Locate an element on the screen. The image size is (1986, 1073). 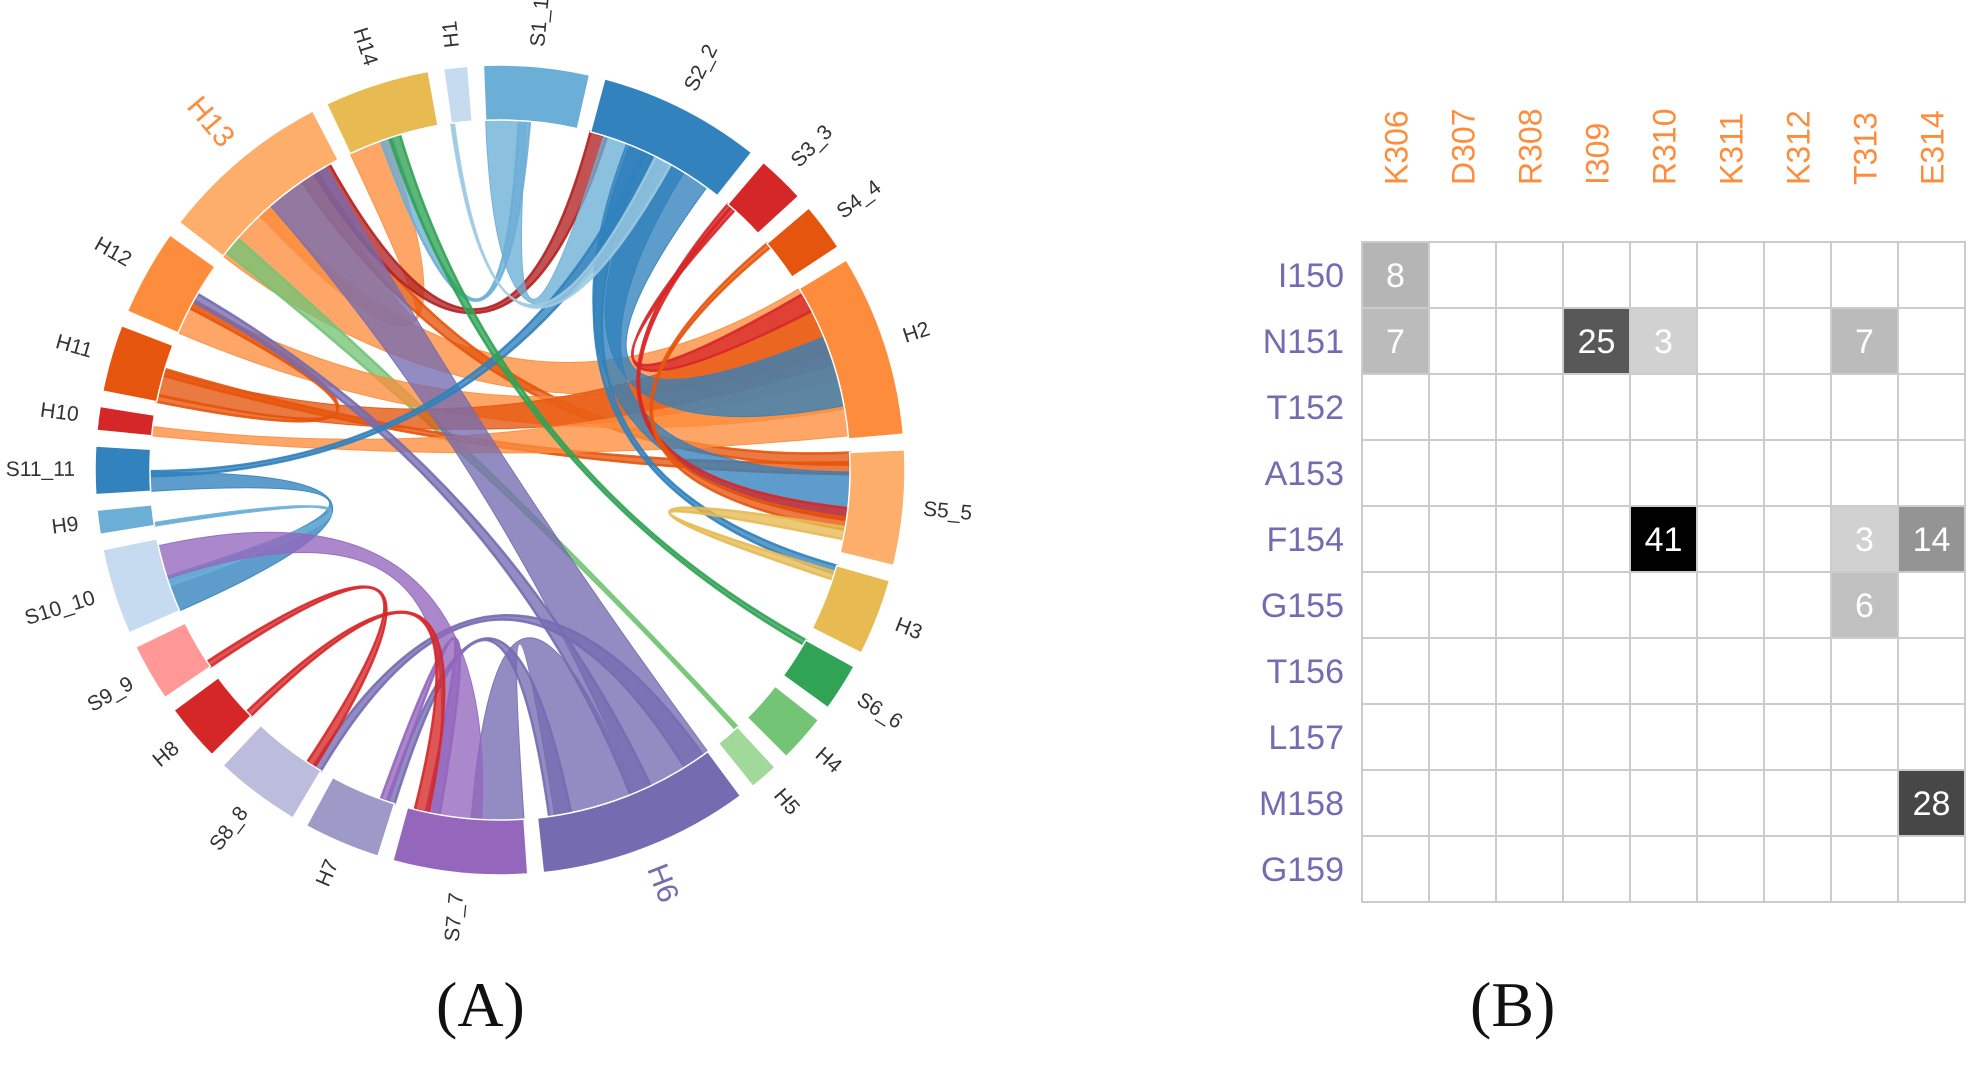
segment-h3 is located at coordinates (851, 609).